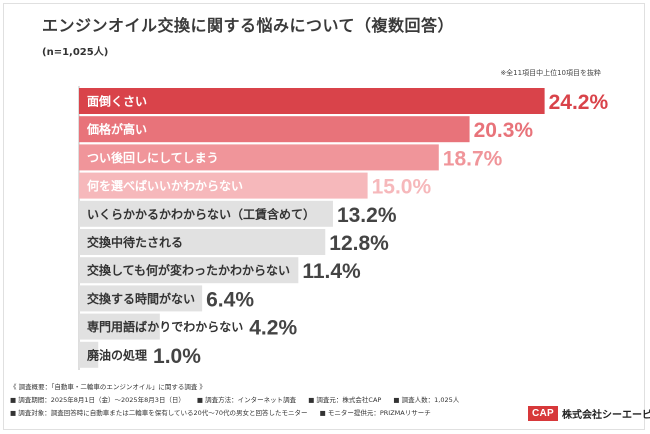  What do you see at coordinates (117, 101) in the screenshot?
I see `category-label: 面倒くさい` at bounding box center [117, 101].